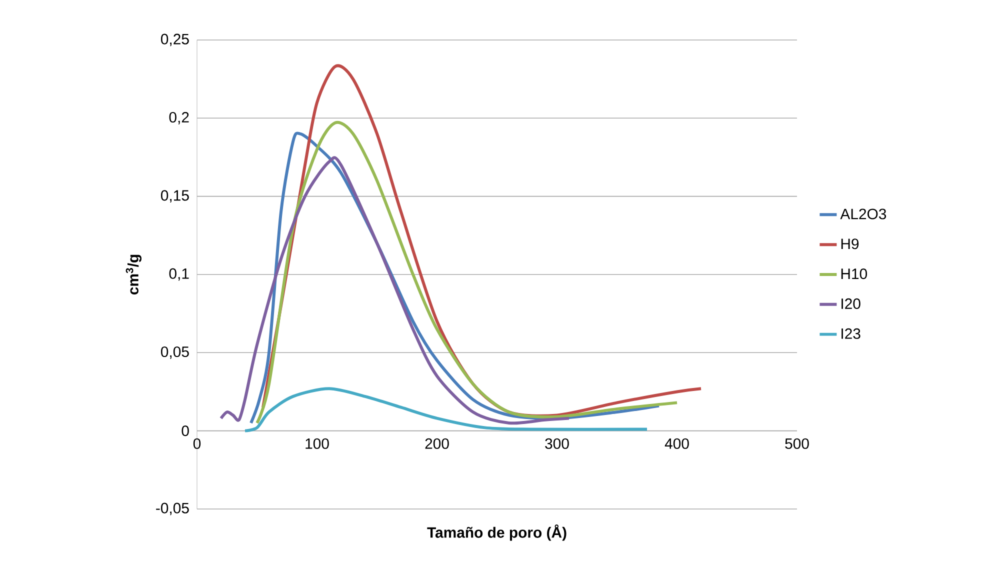 Image resolution: width=998 pixels, height=575 pixels. Describe the element at coordinates (851, 333) in the screenshot. I see `legend-label: I23` at that location.